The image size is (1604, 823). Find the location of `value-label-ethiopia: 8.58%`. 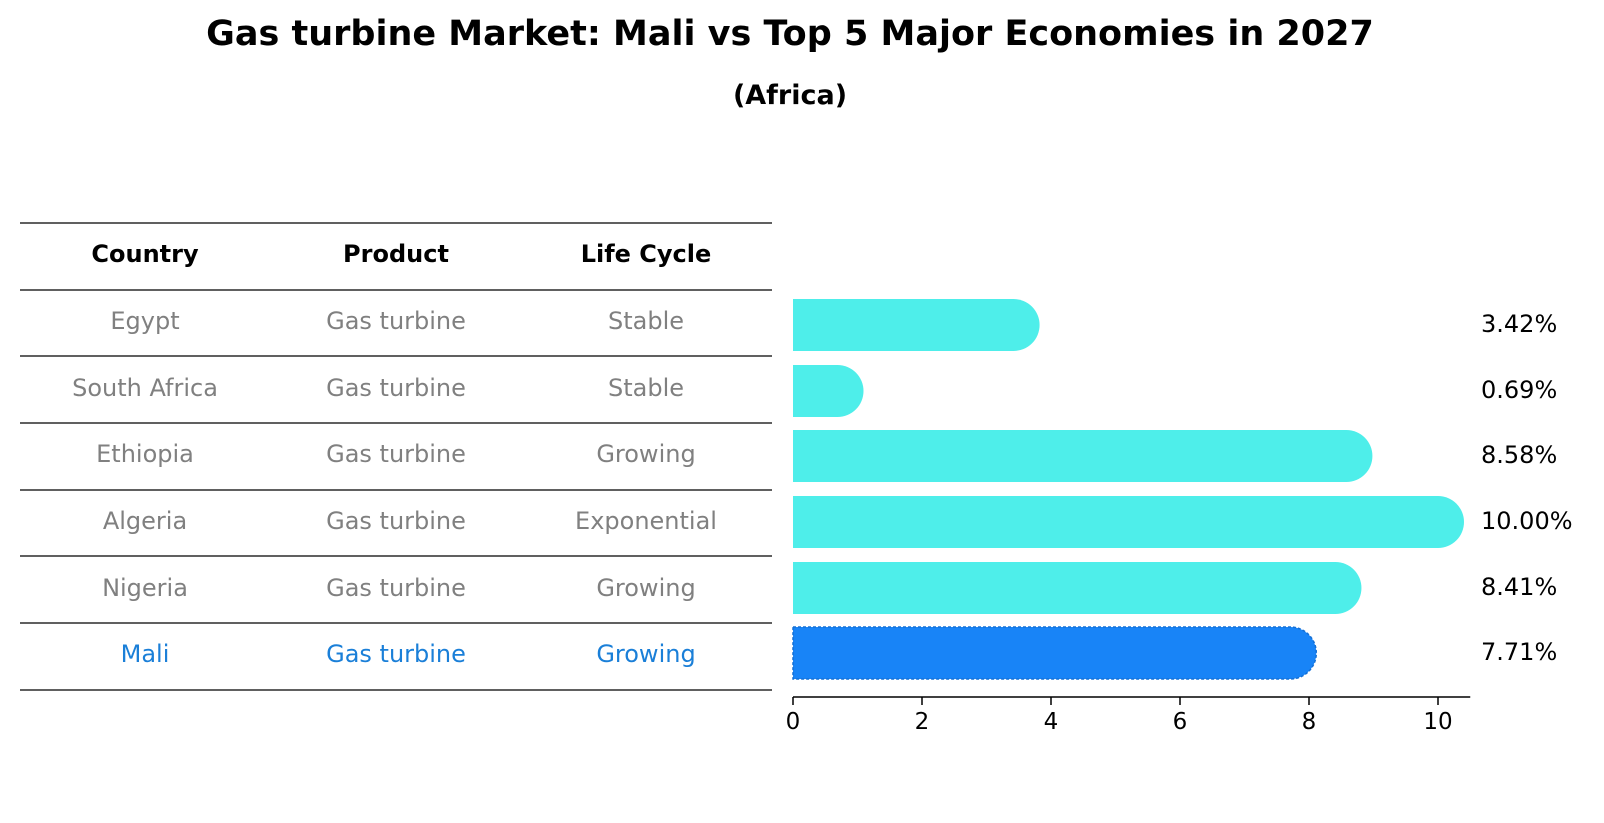

value-label-ethiopia: 8.58% is located at coordinates (1519, 455).